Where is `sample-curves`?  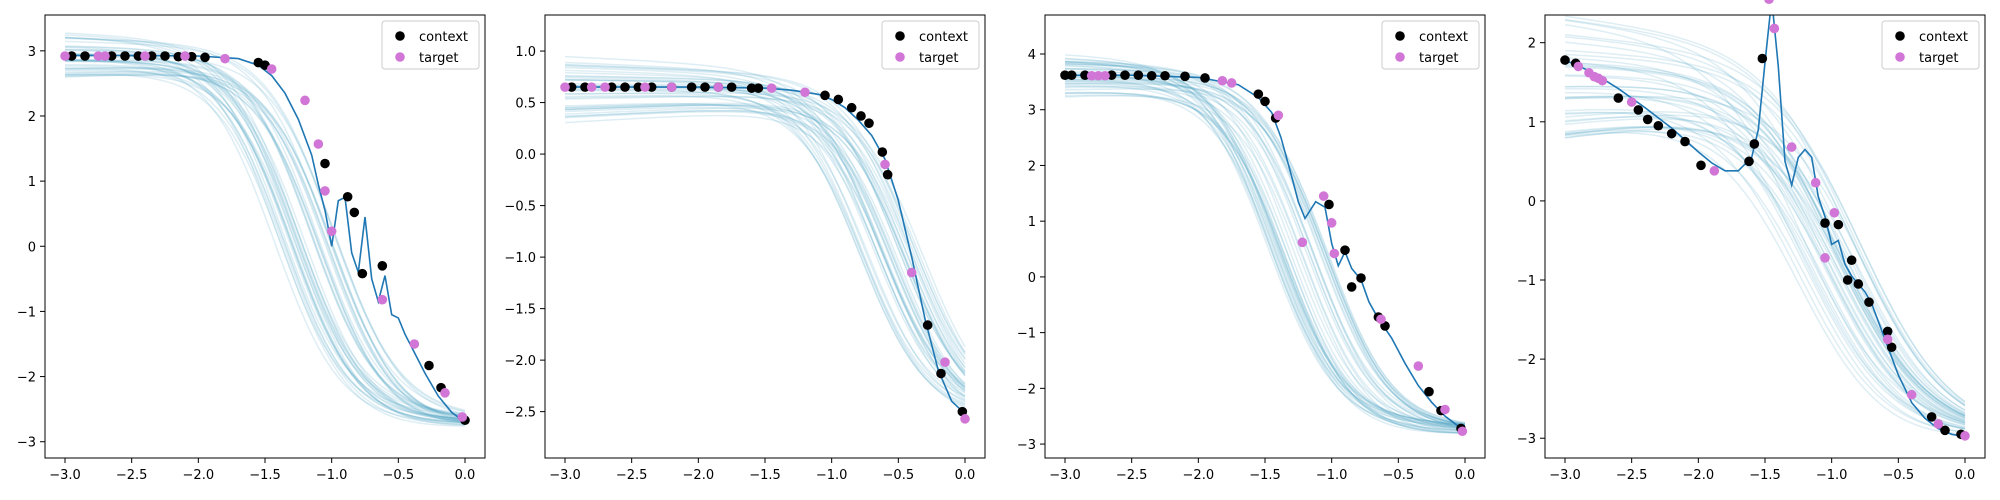 sample-curves is located at coordinates (765, 232).